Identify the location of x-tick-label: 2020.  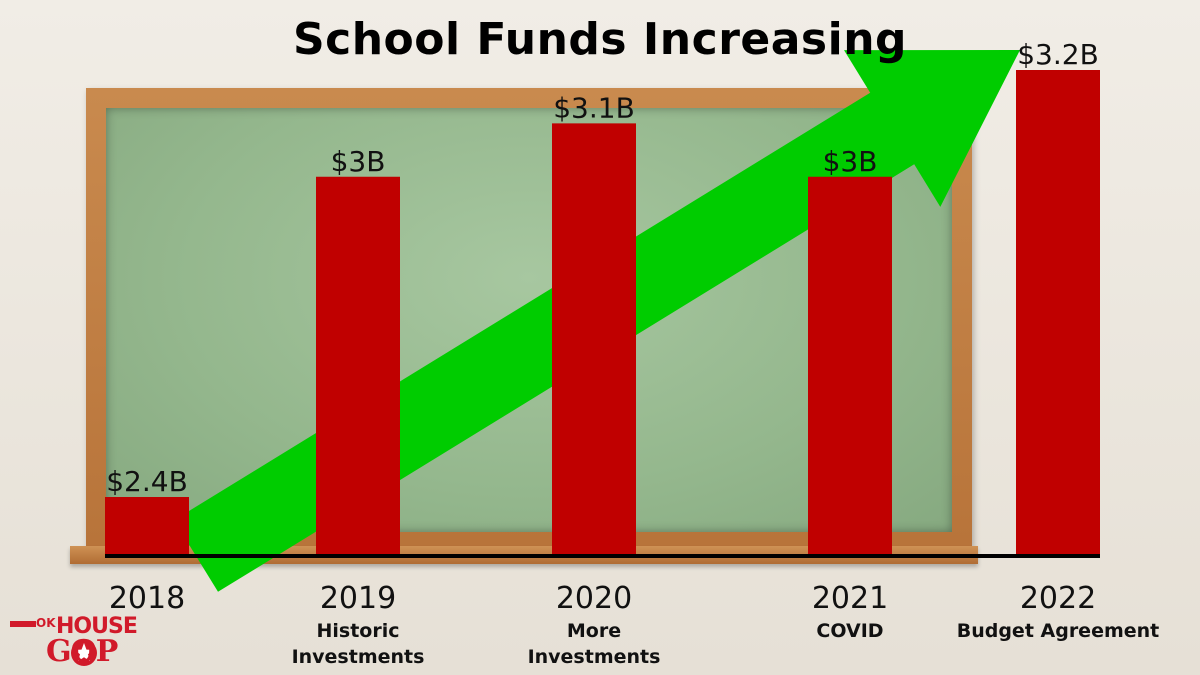
(594, 598).